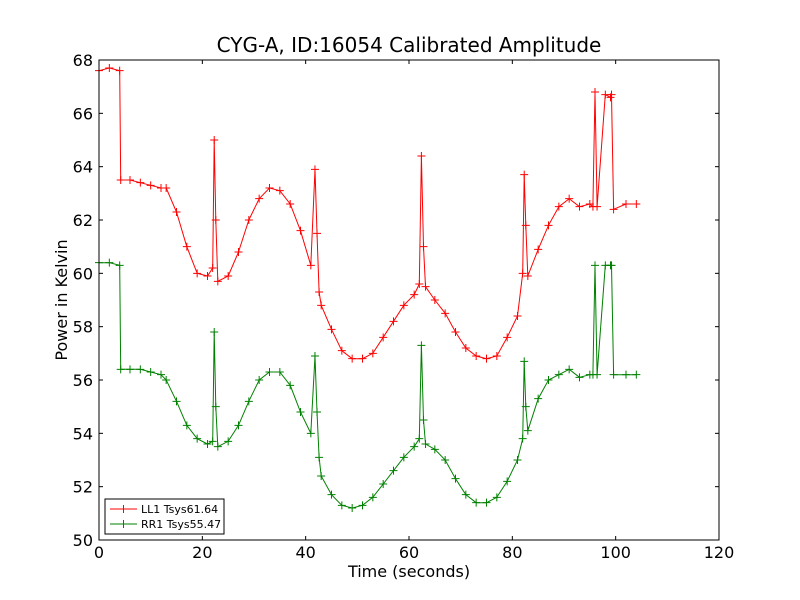  I want to click on x-tick-label: 120, so click(719, 552).